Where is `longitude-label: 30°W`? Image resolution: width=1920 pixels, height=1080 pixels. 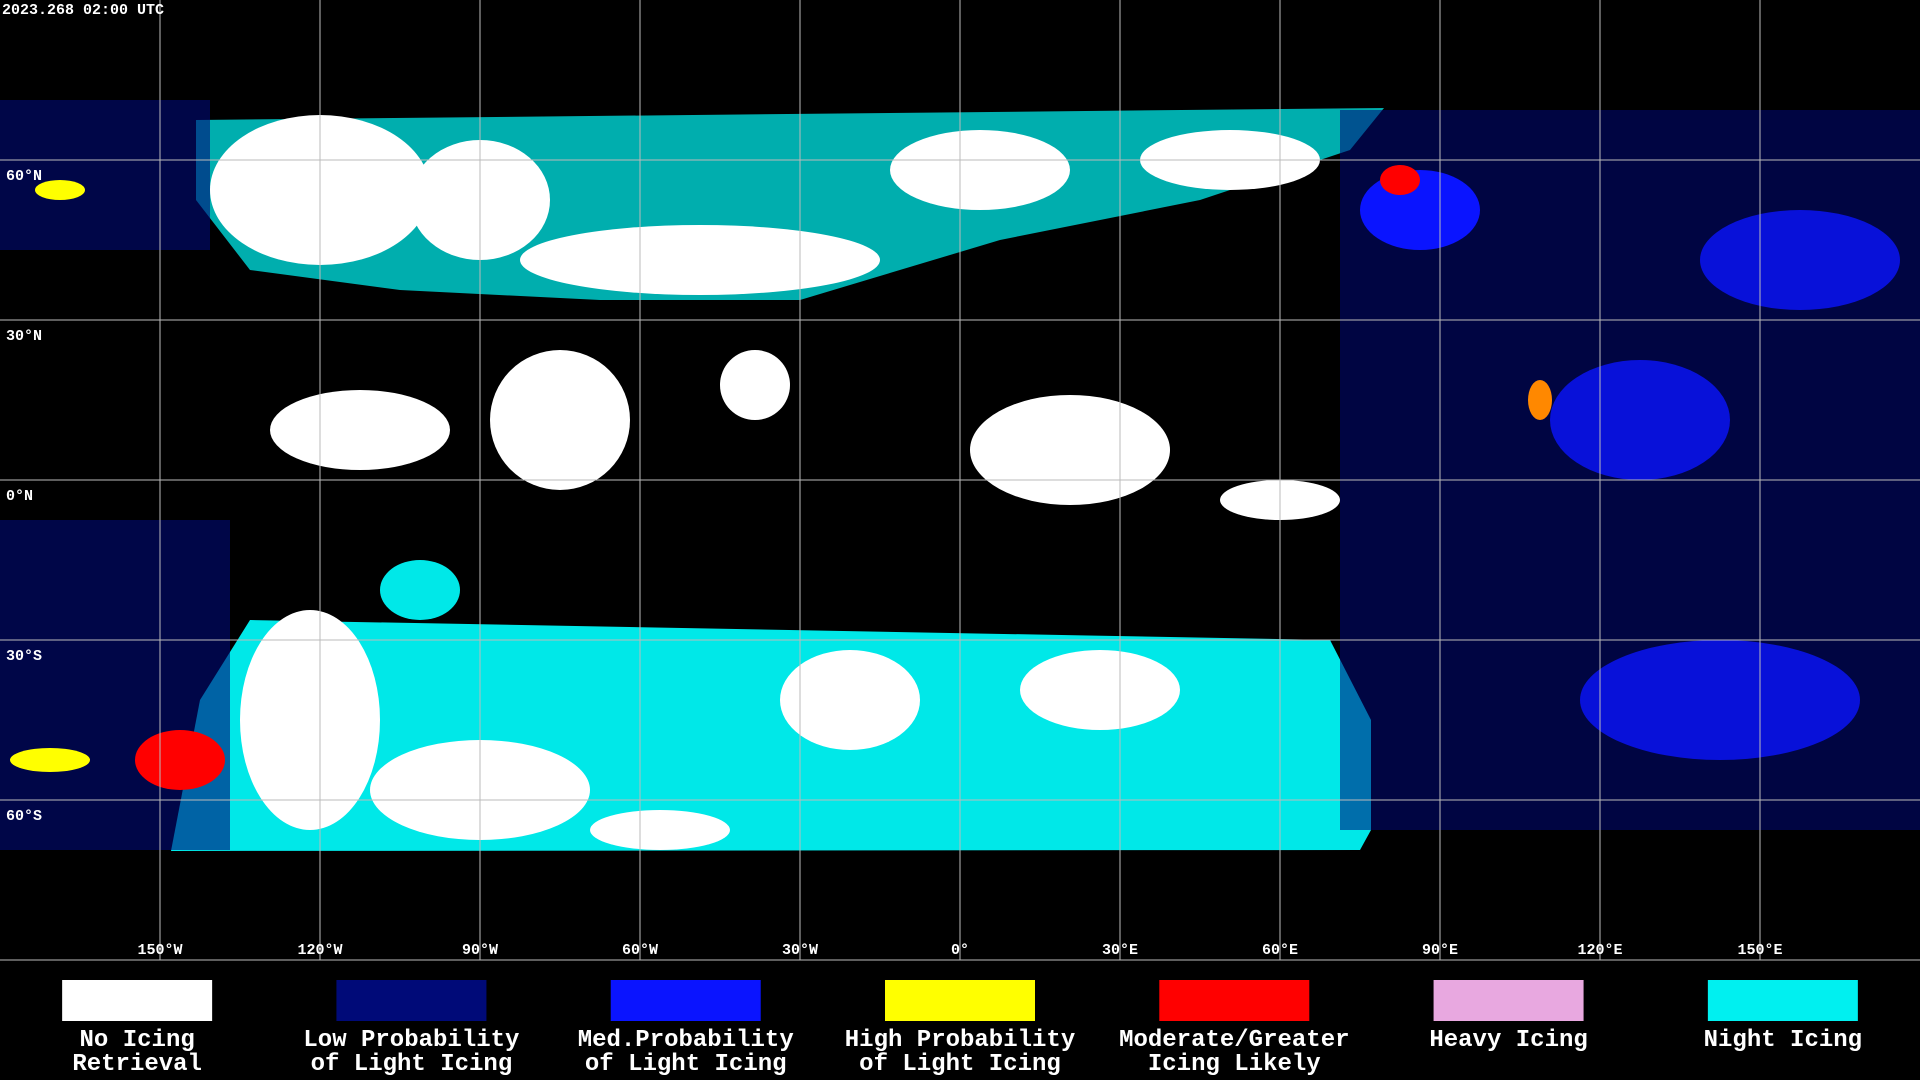 longitude-label: 30°W is located at coordinates (800, 950).